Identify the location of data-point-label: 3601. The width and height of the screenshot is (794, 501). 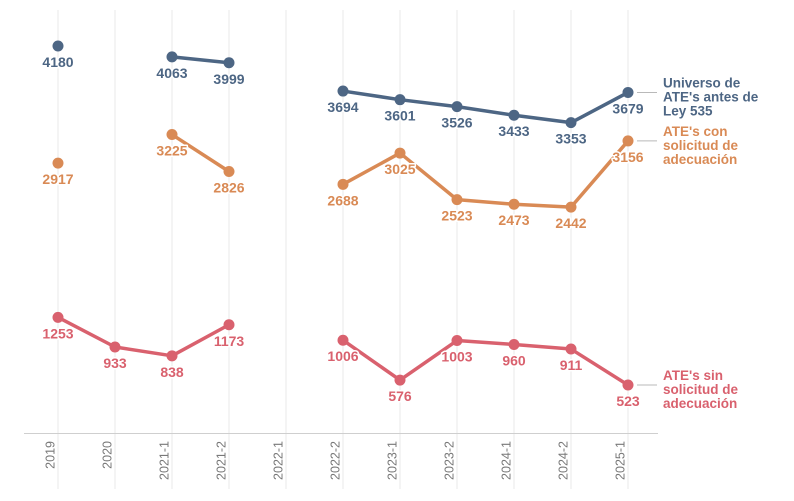
(399, 116).